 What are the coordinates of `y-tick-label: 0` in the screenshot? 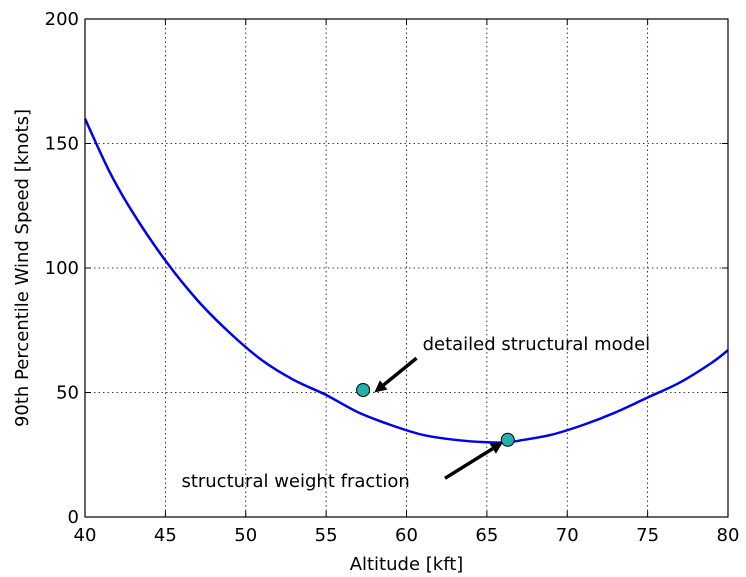 It's located at (73, 517).